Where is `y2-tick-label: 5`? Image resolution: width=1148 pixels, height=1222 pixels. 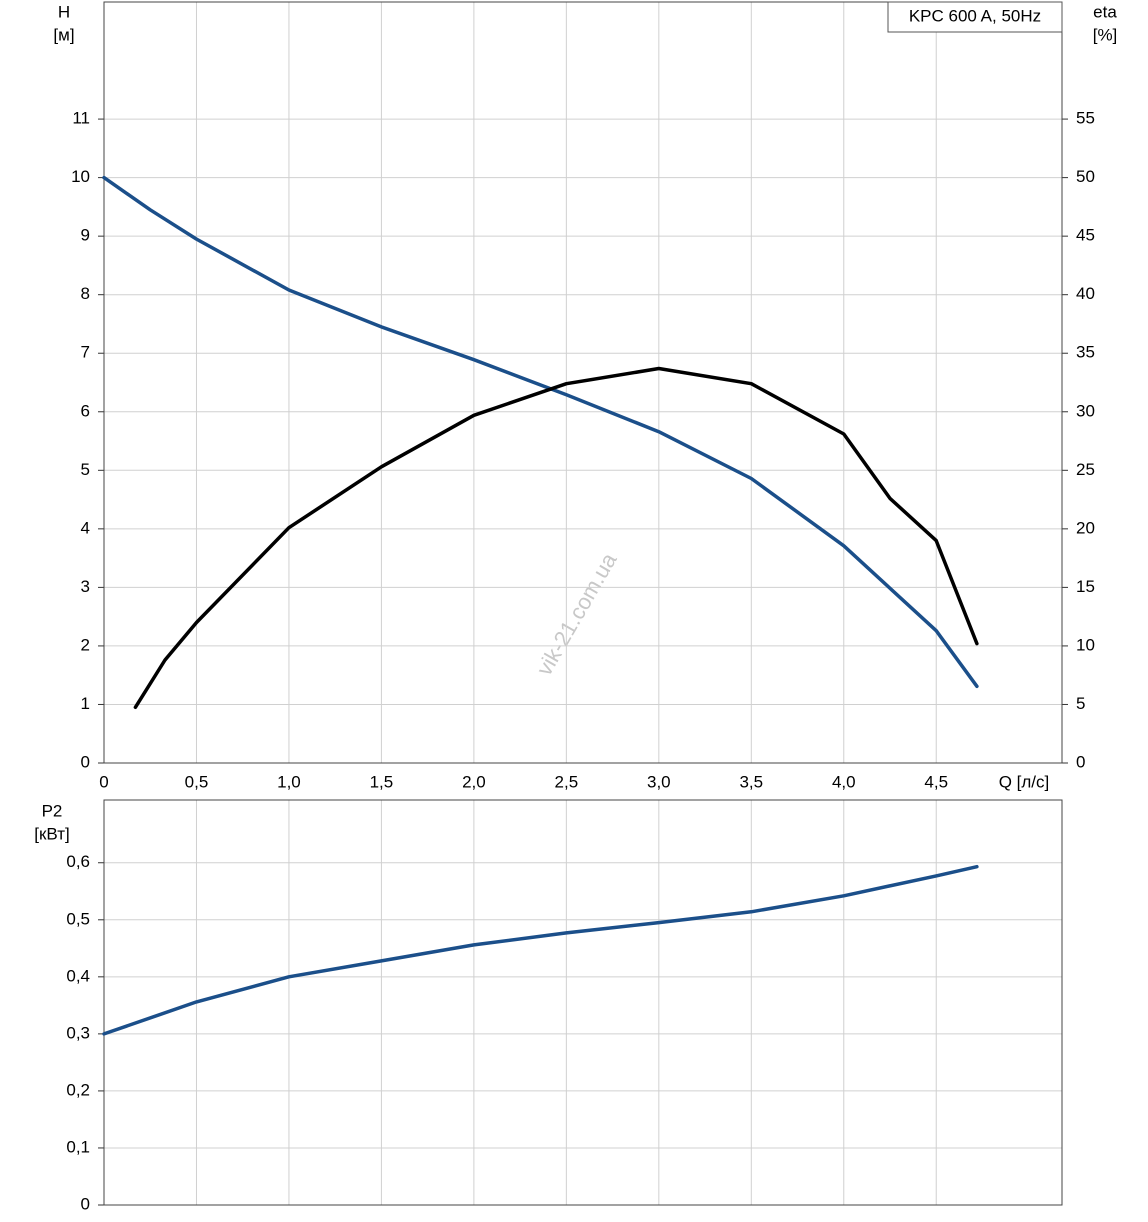
y2-tick-label: 5 is located at coordinates (1080, 703).